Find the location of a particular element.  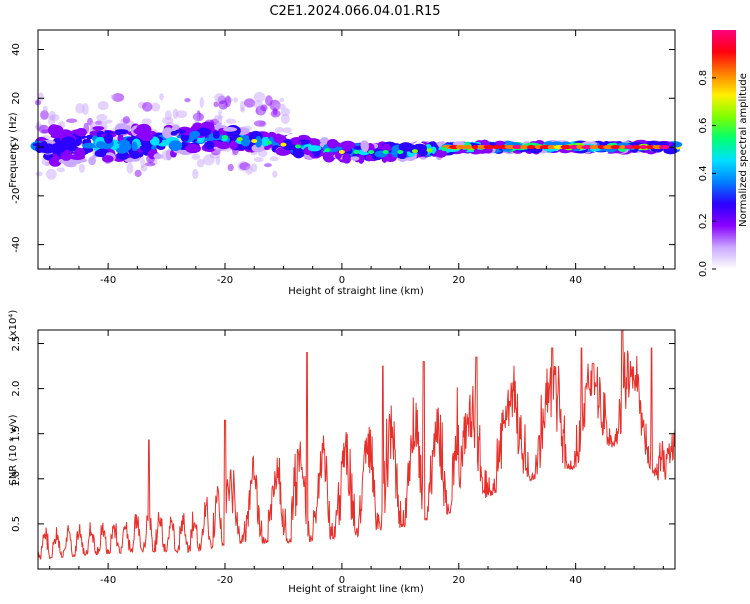

colorbar-tick-label: 0.0 is located at coordinates (703, 269).